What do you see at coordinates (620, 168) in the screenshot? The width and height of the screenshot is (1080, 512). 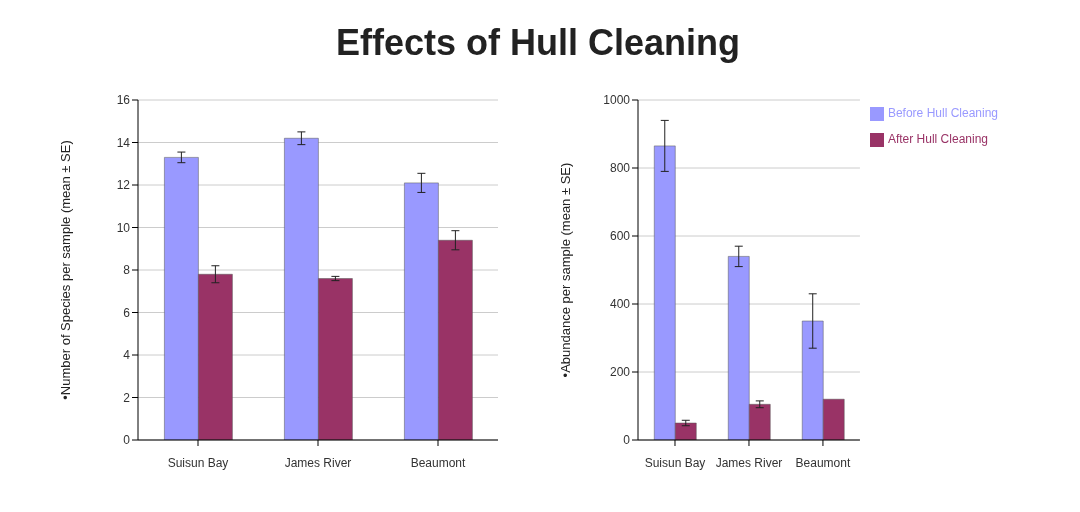 I see `y-tick-label: 800` at bounding box center [620, 168].